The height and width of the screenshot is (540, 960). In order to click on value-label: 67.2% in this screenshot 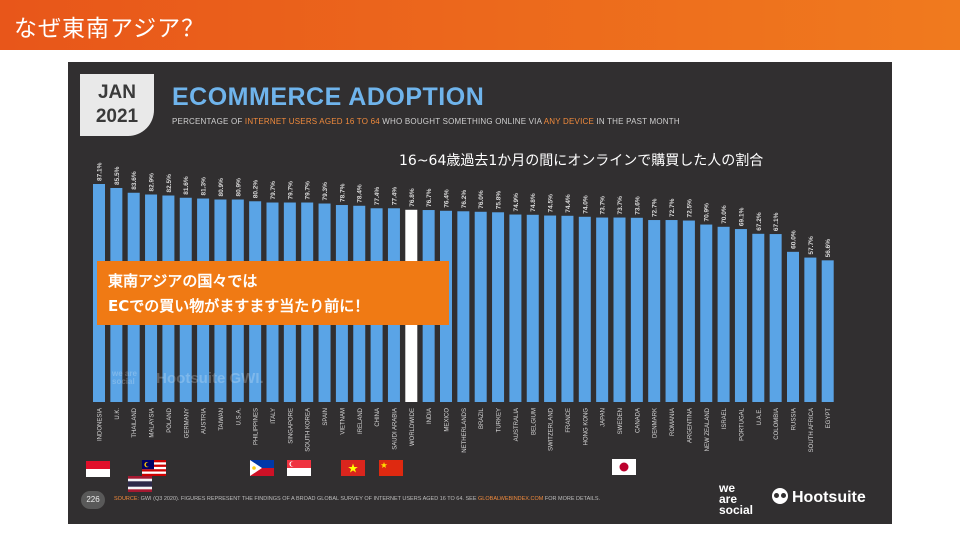, I will do `click(759, 221)`.